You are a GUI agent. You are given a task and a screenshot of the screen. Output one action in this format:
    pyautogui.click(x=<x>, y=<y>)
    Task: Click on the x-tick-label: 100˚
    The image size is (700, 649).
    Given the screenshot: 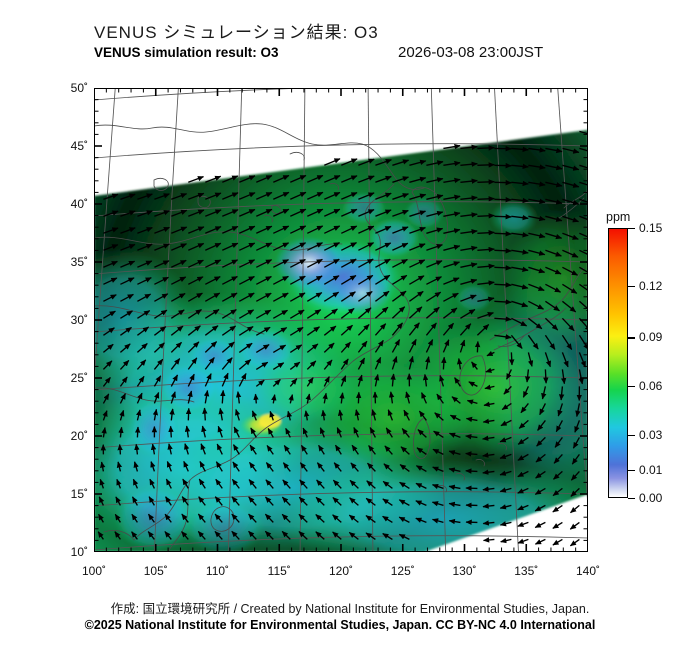 What is the action you would take?
    pyautogui.click(x=94, y=571)
    